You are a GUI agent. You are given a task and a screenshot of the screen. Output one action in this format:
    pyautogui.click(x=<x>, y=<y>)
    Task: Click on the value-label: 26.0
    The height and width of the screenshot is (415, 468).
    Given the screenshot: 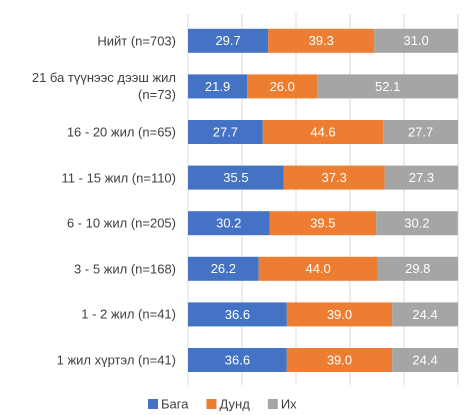 What is the action you would take?
    pyautogui.click(x=282, y=86)
    